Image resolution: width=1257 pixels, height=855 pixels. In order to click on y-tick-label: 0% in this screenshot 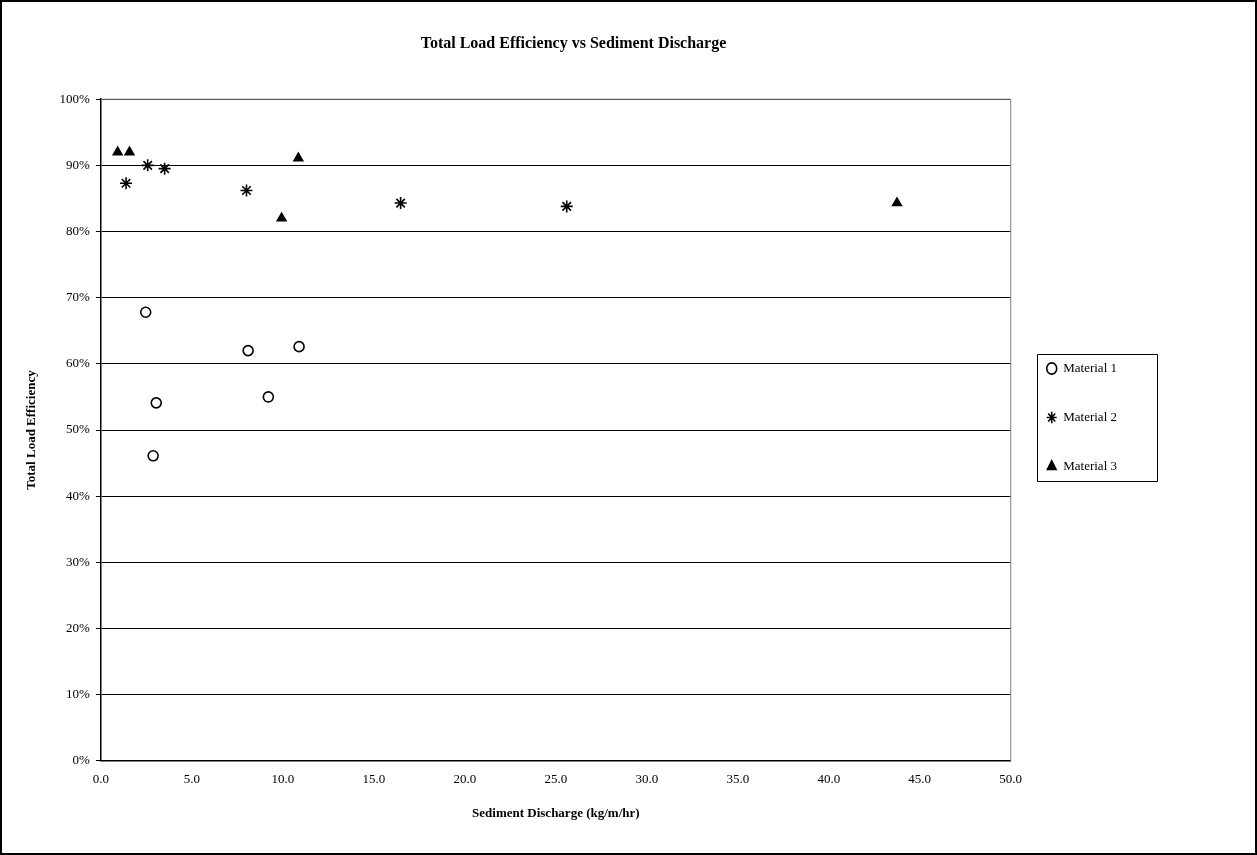, I will do `click(81, 760)`.